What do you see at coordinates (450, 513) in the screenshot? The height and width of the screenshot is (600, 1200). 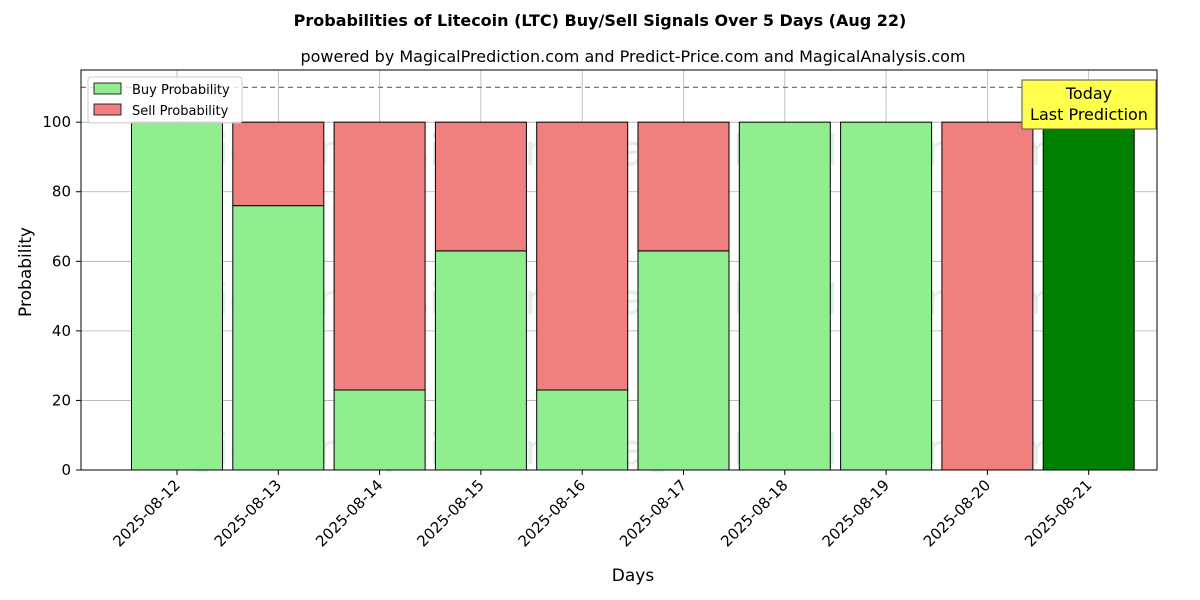 I see `x-tick-label: 2025-08-15` at bounding box center [450, 513].